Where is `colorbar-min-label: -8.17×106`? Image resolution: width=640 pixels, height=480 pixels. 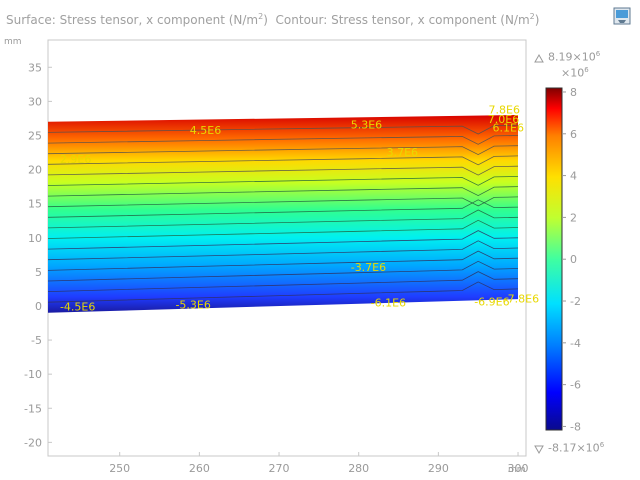
colorbar-min-label: -8.17×106 is located at coordinates (576, 448).